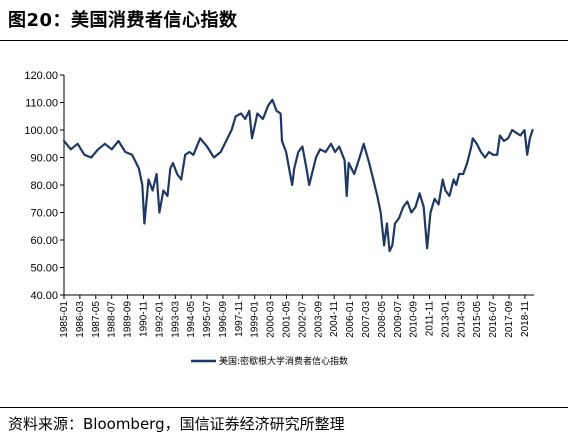 The width and height of the screenshot is (568, 446). Describe the element at coordinates (44, 241) in the screenshot. I see `y-tick-label: 60.00` at that location.